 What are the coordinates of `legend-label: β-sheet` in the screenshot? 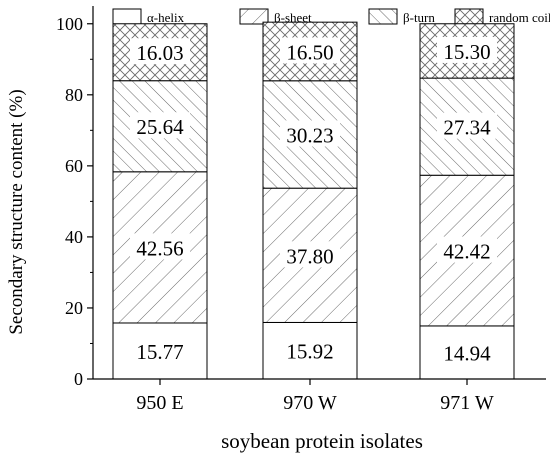 It's located at (293, 17).